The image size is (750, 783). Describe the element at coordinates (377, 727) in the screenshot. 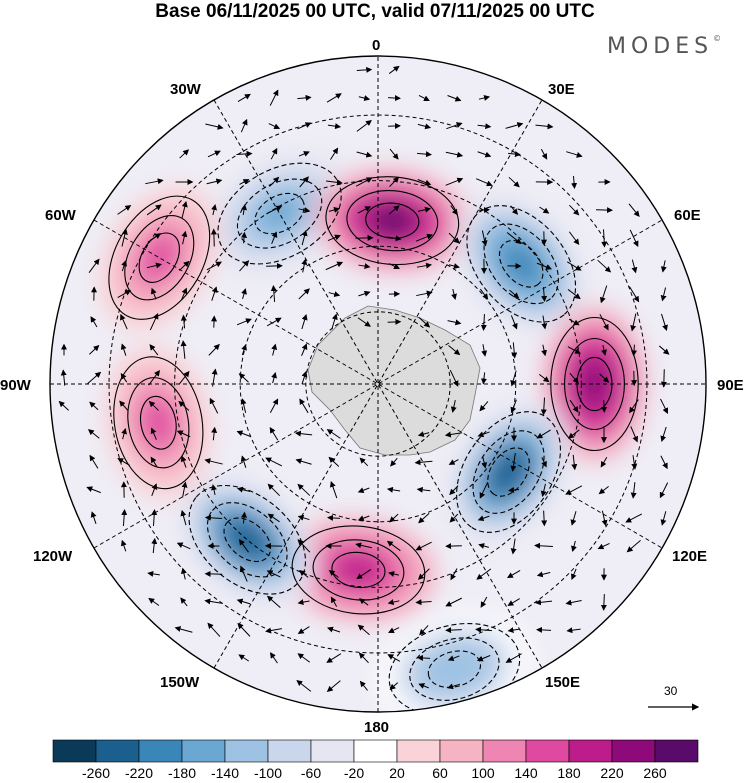

I see `lon-label-180: 180` at that location.